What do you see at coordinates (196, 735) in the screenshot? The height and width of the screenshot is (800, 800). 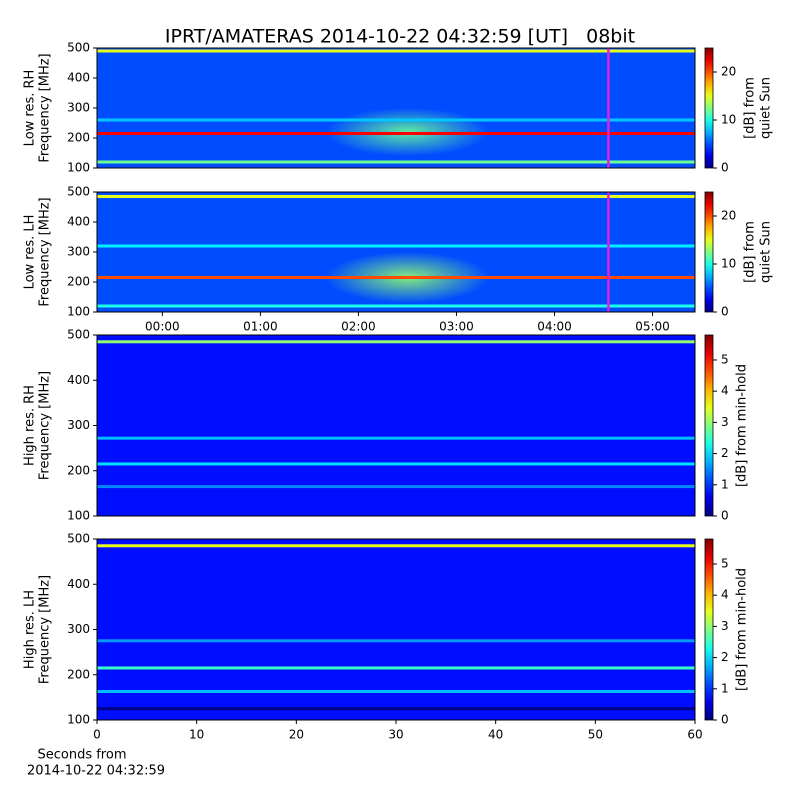 I see `x-tick-label: 10` at bounding box center [196, 735].